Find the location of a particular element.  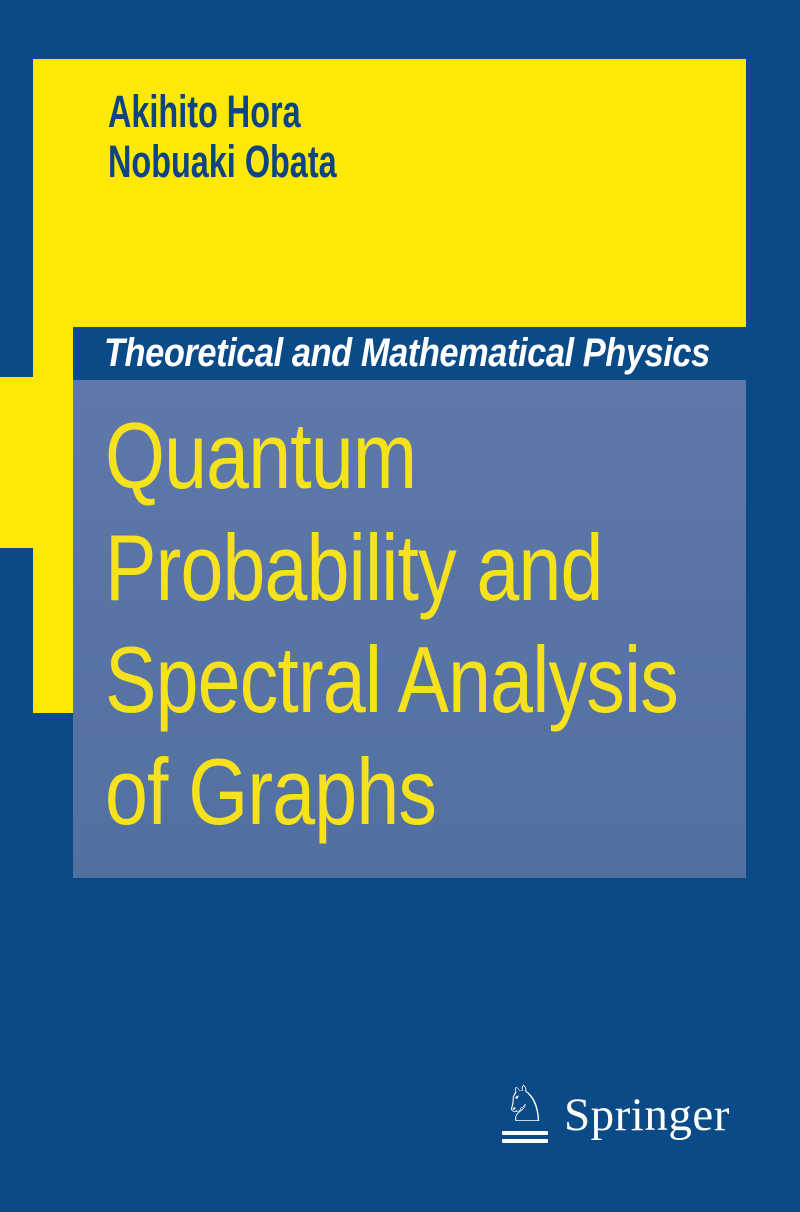

yellow-left-column is located at coordinates (53, 520).